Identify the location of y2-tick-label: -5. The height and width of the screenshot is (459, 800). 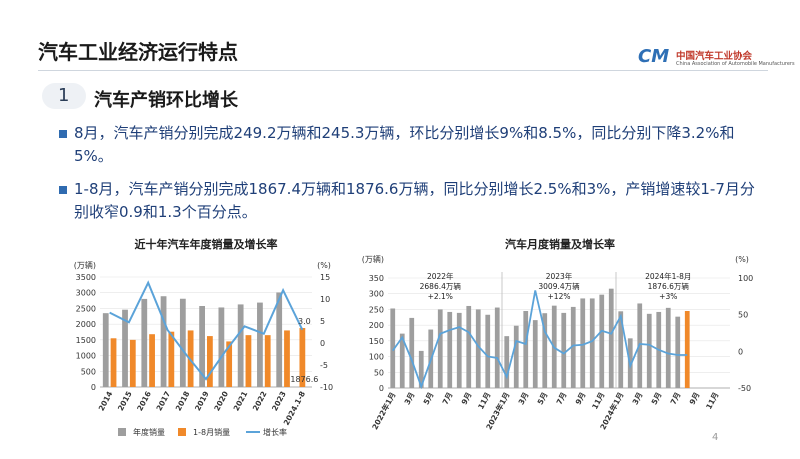
(324, 365).